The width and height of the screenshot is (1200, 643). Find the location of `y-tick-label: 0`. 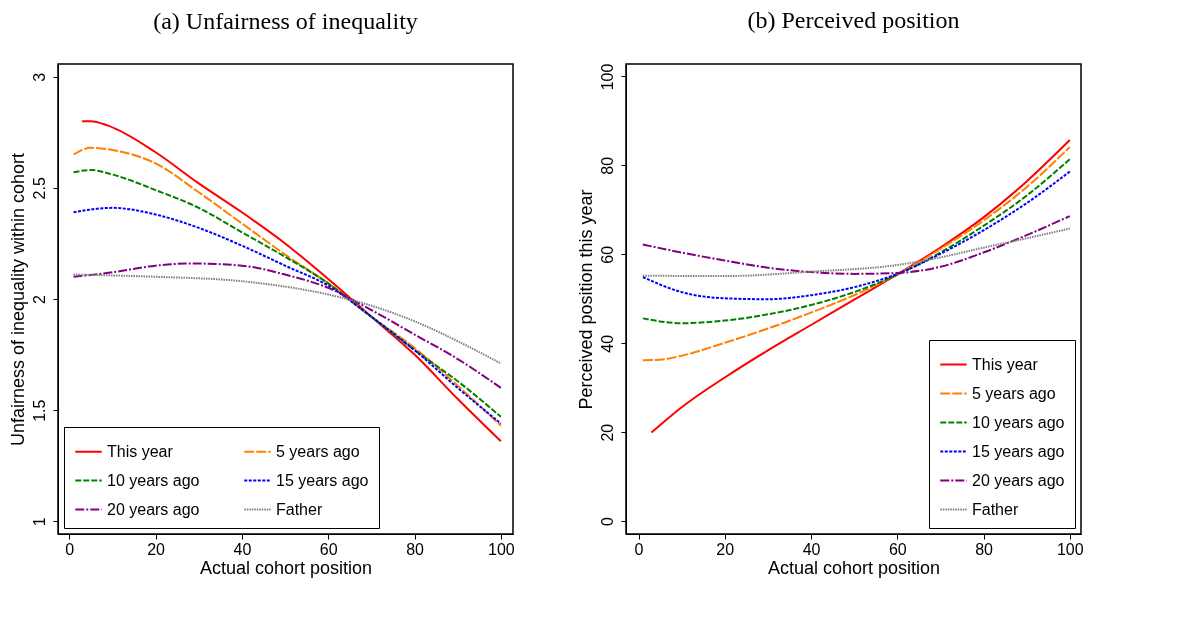

y-tick-label: 0 is located at coordinates (607, 522).